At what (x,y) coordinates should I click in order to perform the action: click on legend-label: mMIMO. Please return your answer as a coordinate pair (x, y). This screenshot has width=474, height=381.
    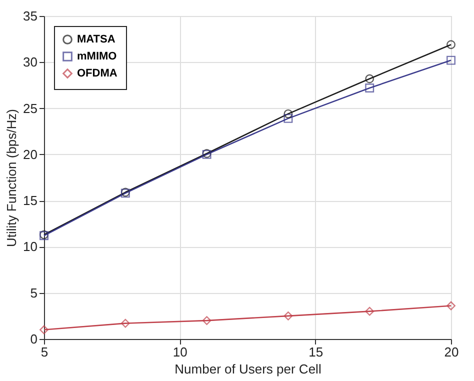
    Looking at the image, I should click on (97, 56).